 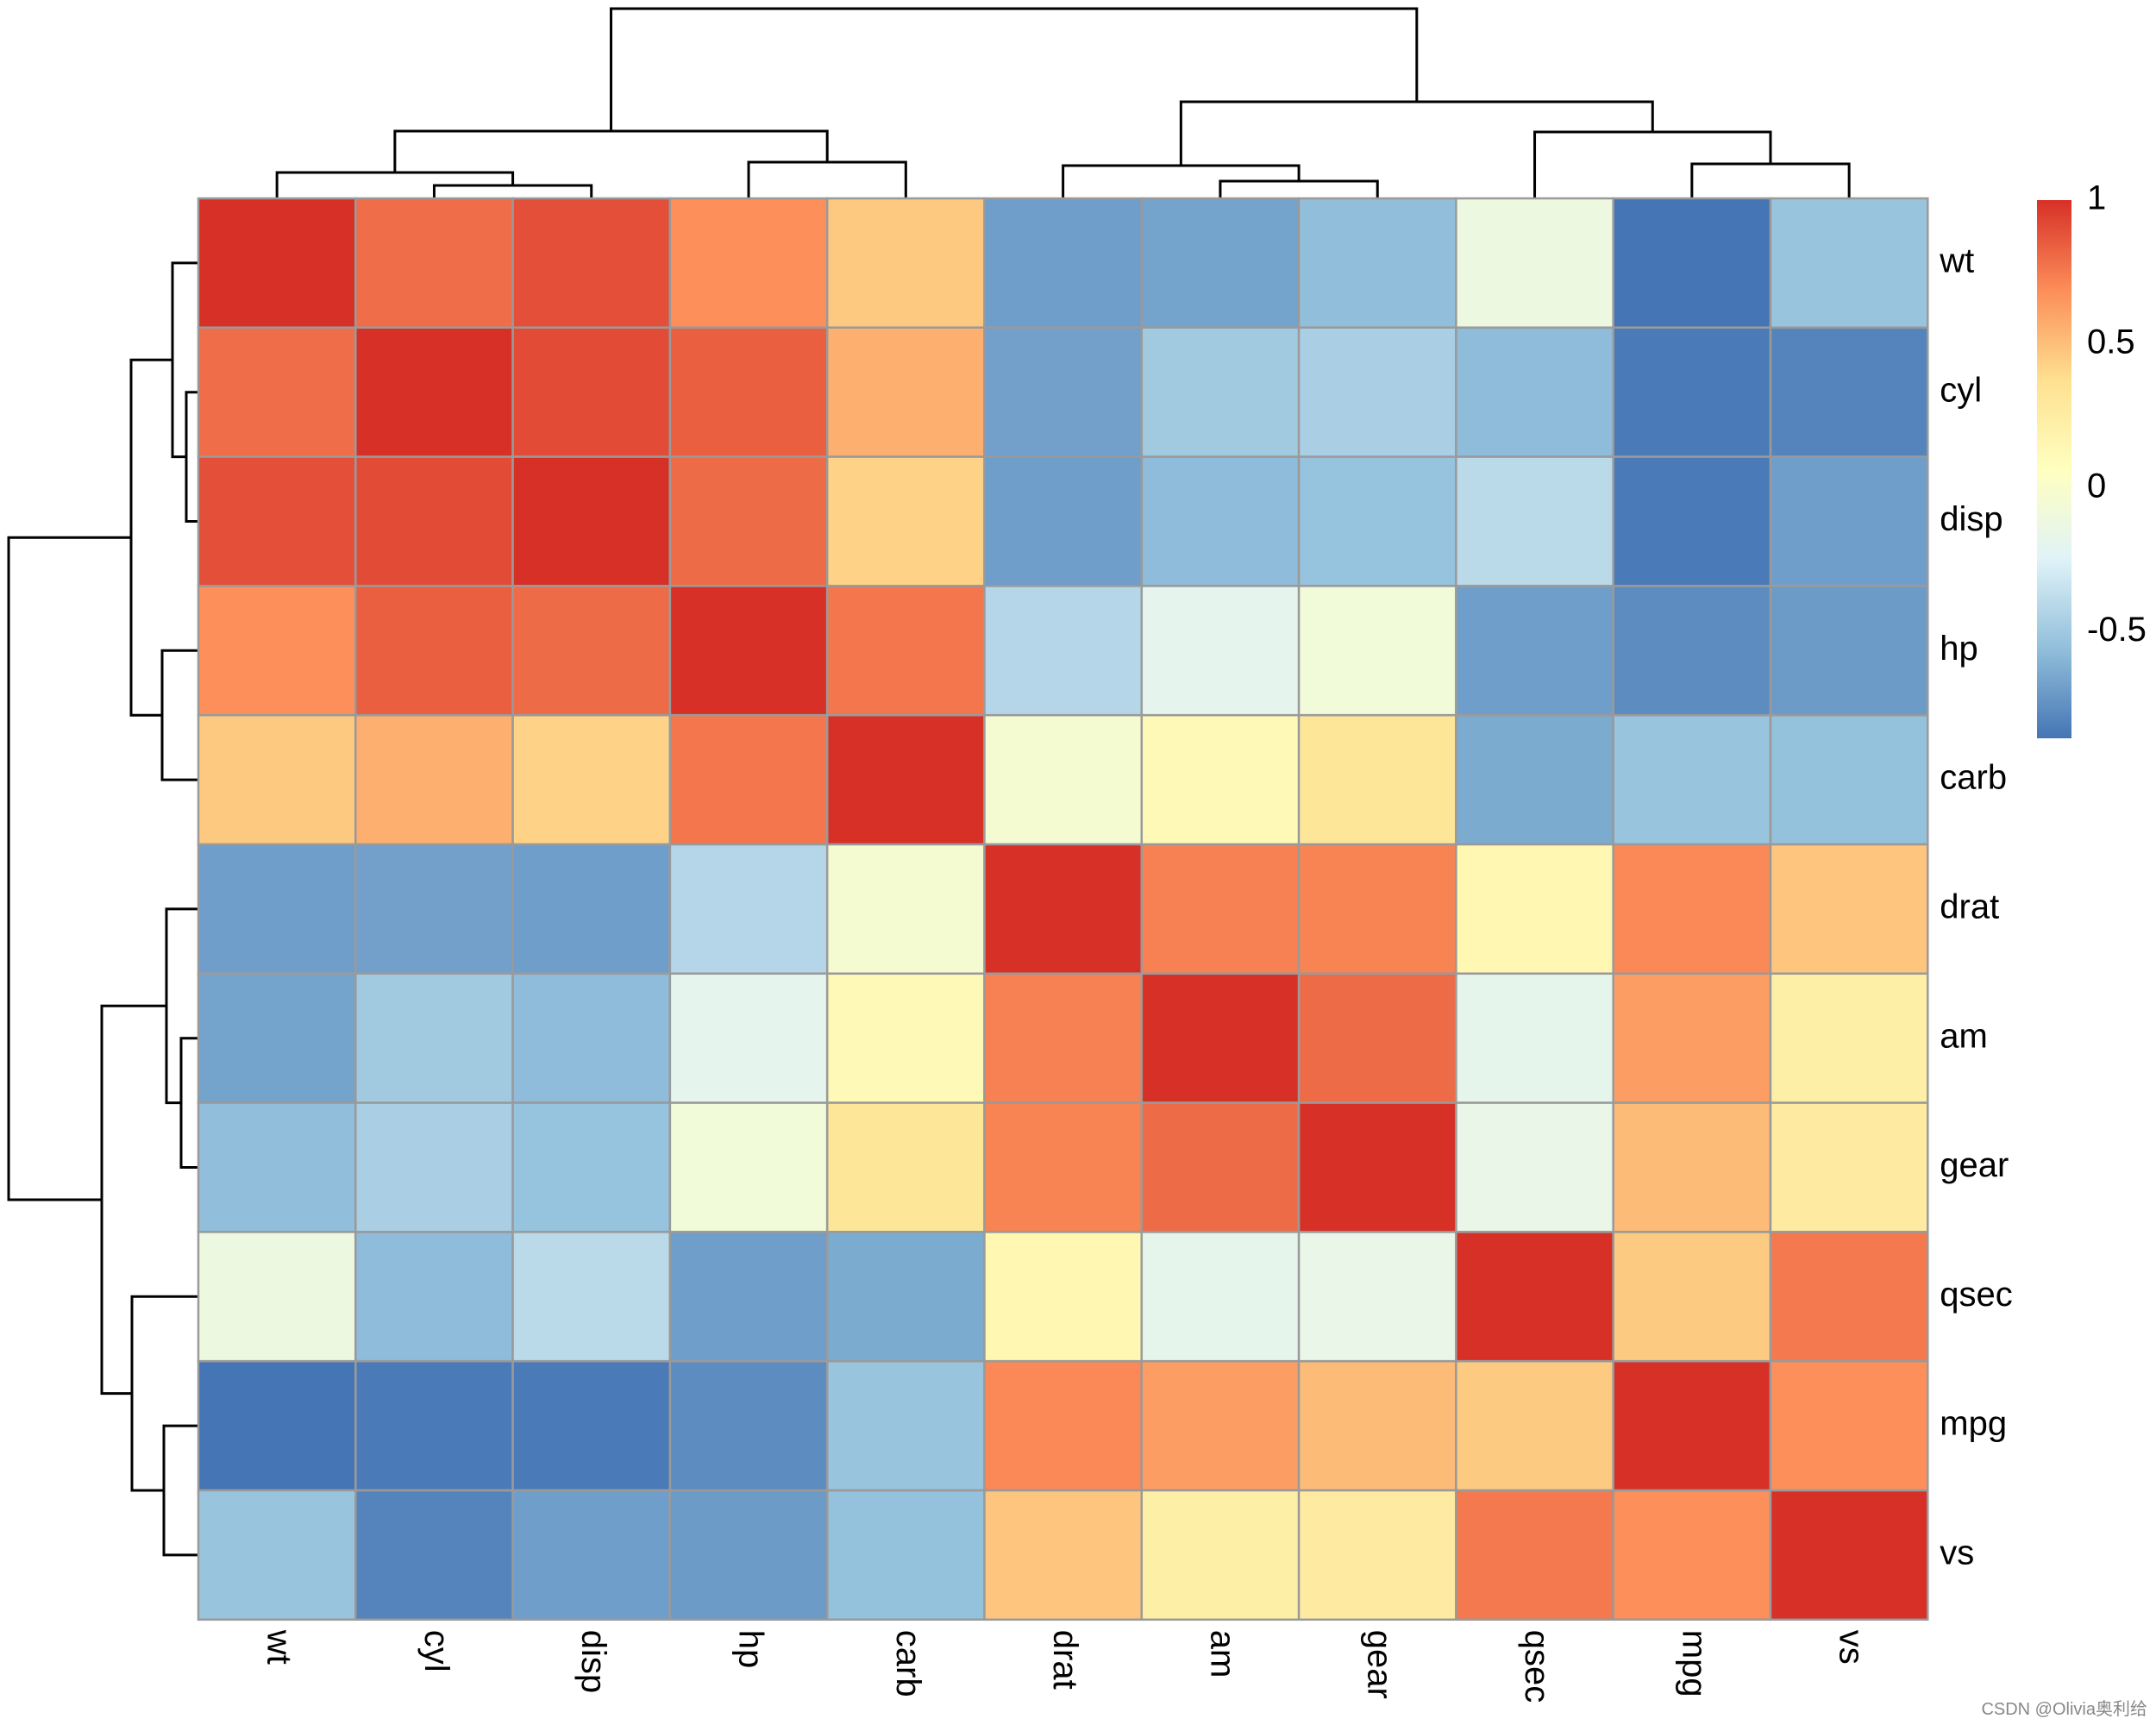 What do you see at coordinates (2111, 342) in the screenshot?
I see `colorbar-tick-label: 0.5` at bounding box center [2111, 342].